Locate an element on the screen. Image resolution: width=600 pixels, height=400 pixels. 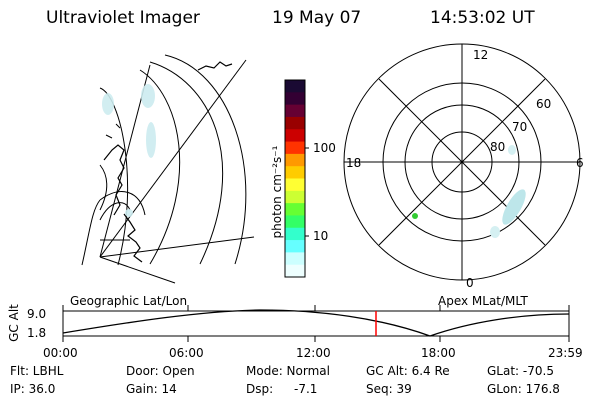
x-tick-0: 00:00 is located at coordinates (60, 353).